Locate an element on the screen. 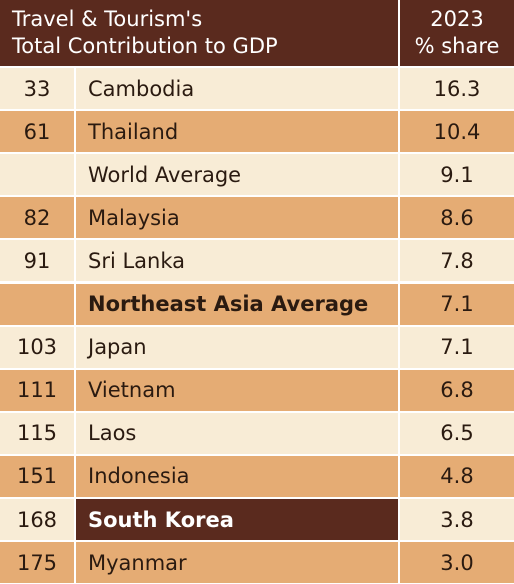  country-cell: South Korea is located at coordinates (238, 520).